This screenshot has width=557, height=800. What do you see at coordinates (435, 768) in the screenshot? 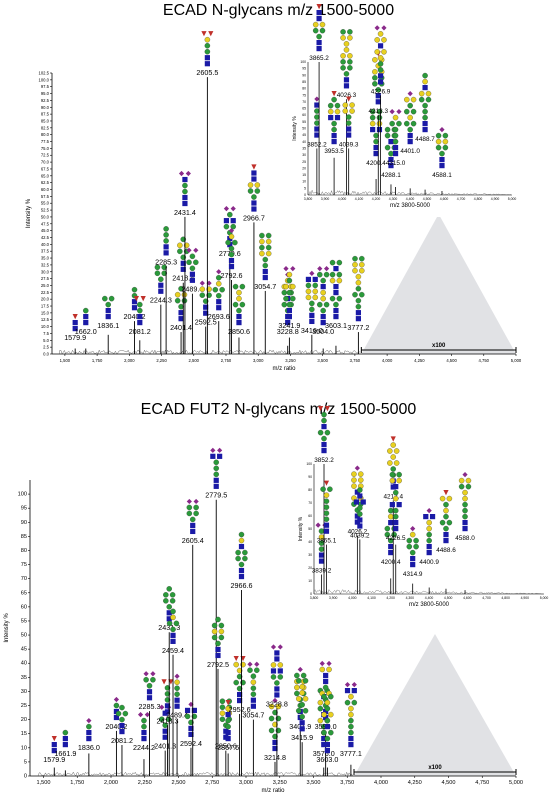
I see `bottom-zoom-label: x100` at bounding box center [435, 768].